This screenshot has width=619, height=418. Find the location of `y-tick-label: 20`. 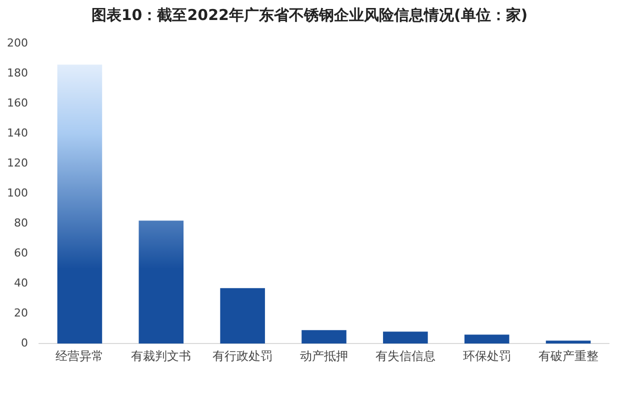

y-tick-label: 20 is located at coordinates (21, 313).